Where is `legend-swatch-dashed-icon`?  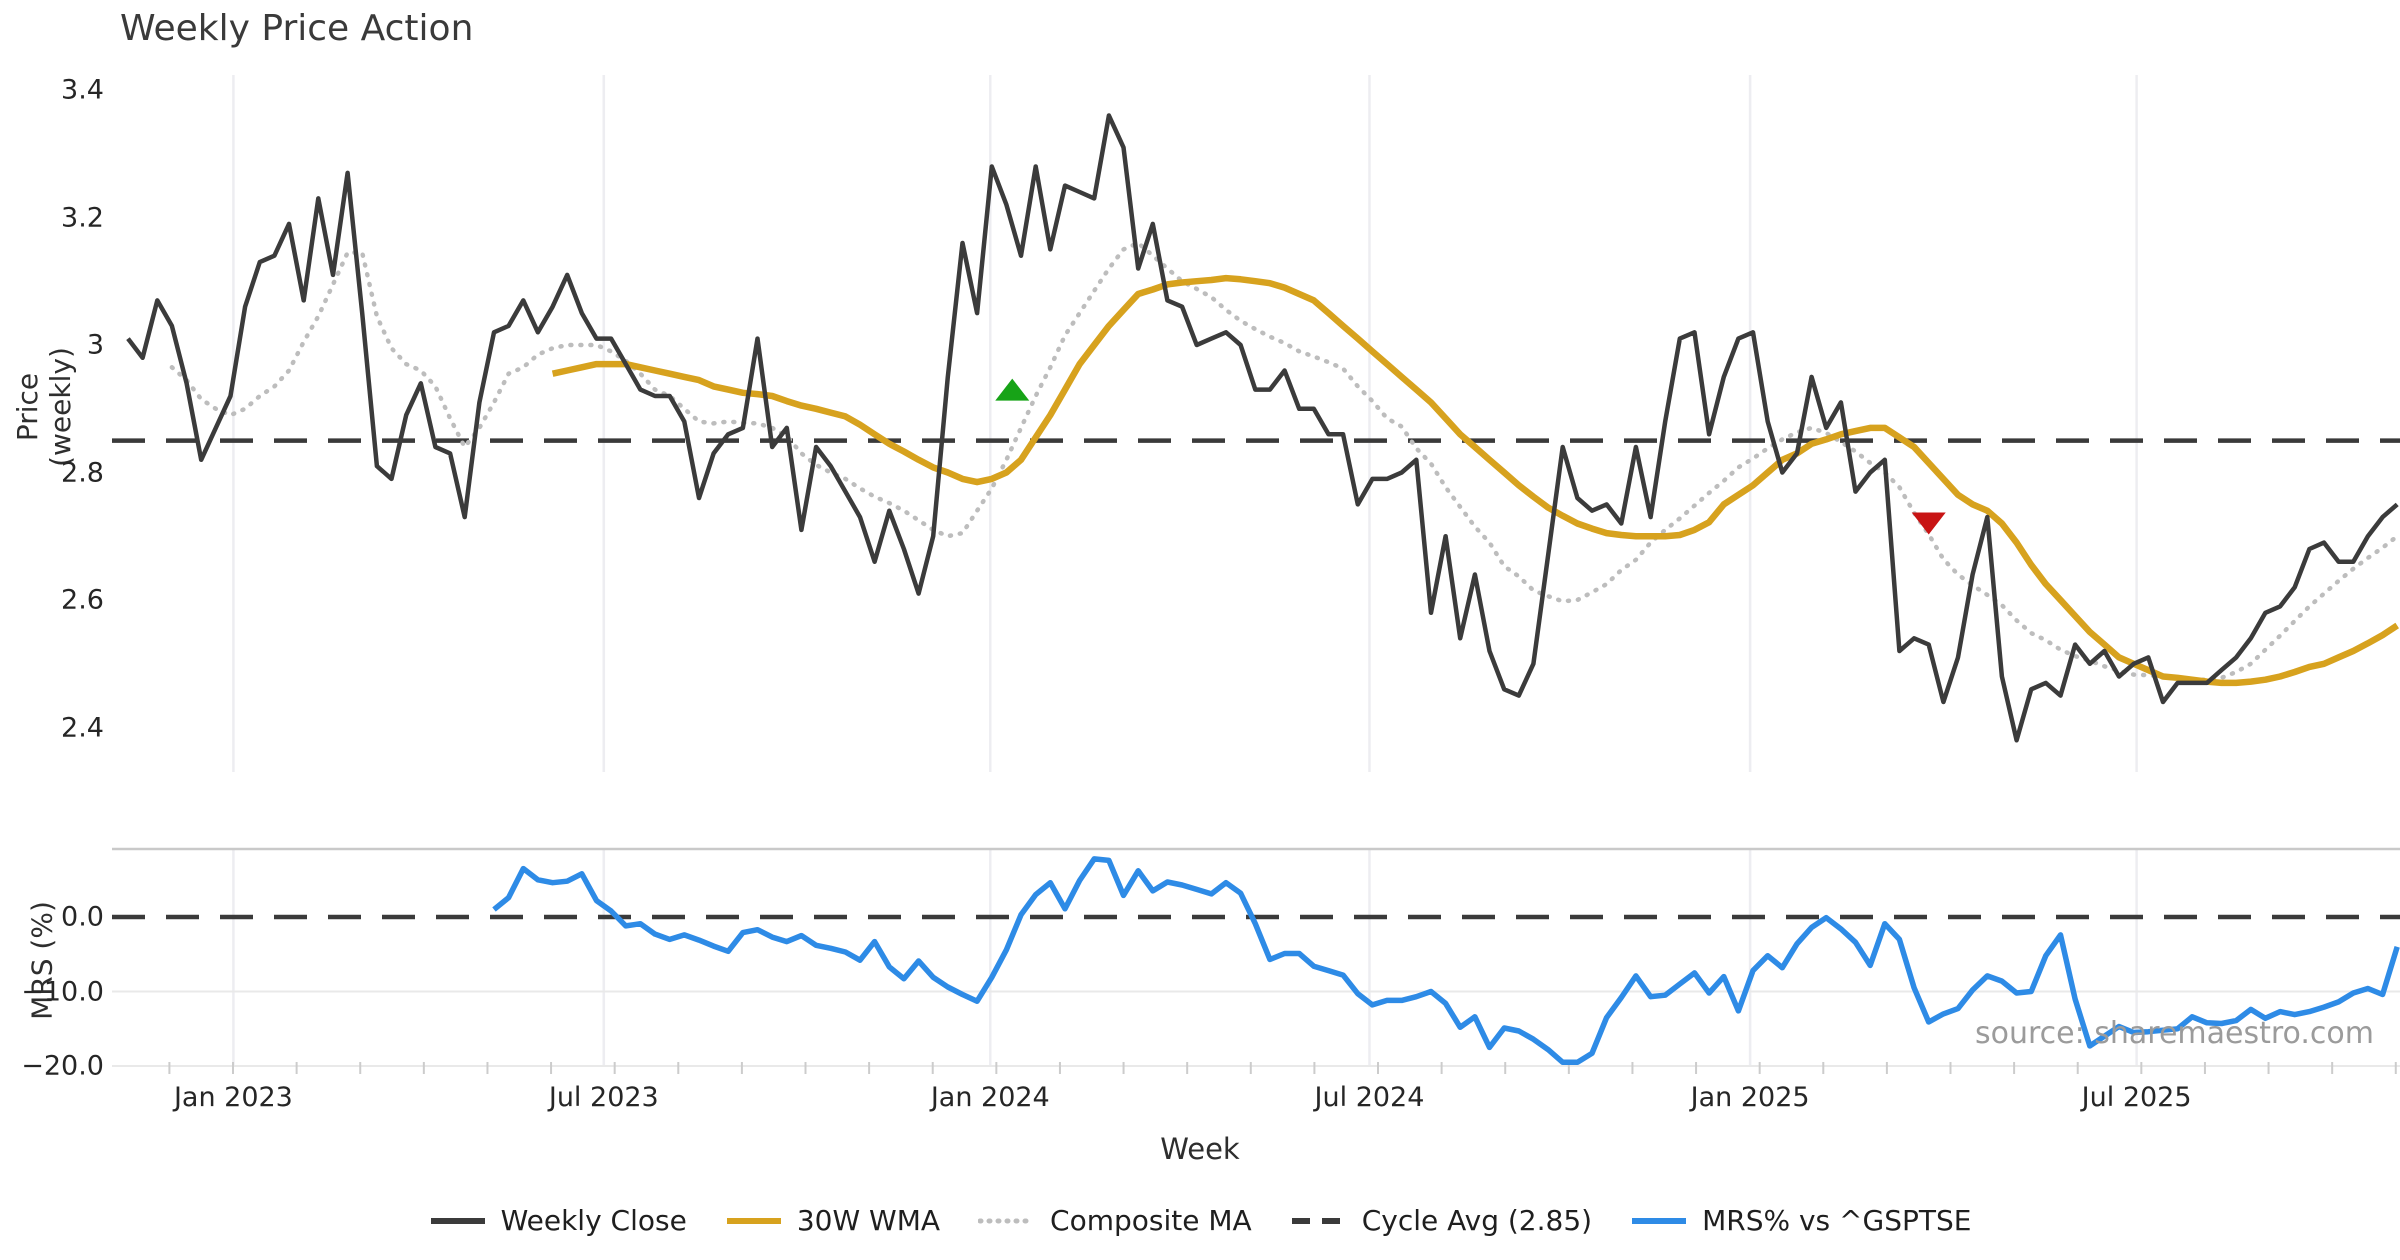 legend-swatch-dashed-icon is located at coordinates (1318, 1220).